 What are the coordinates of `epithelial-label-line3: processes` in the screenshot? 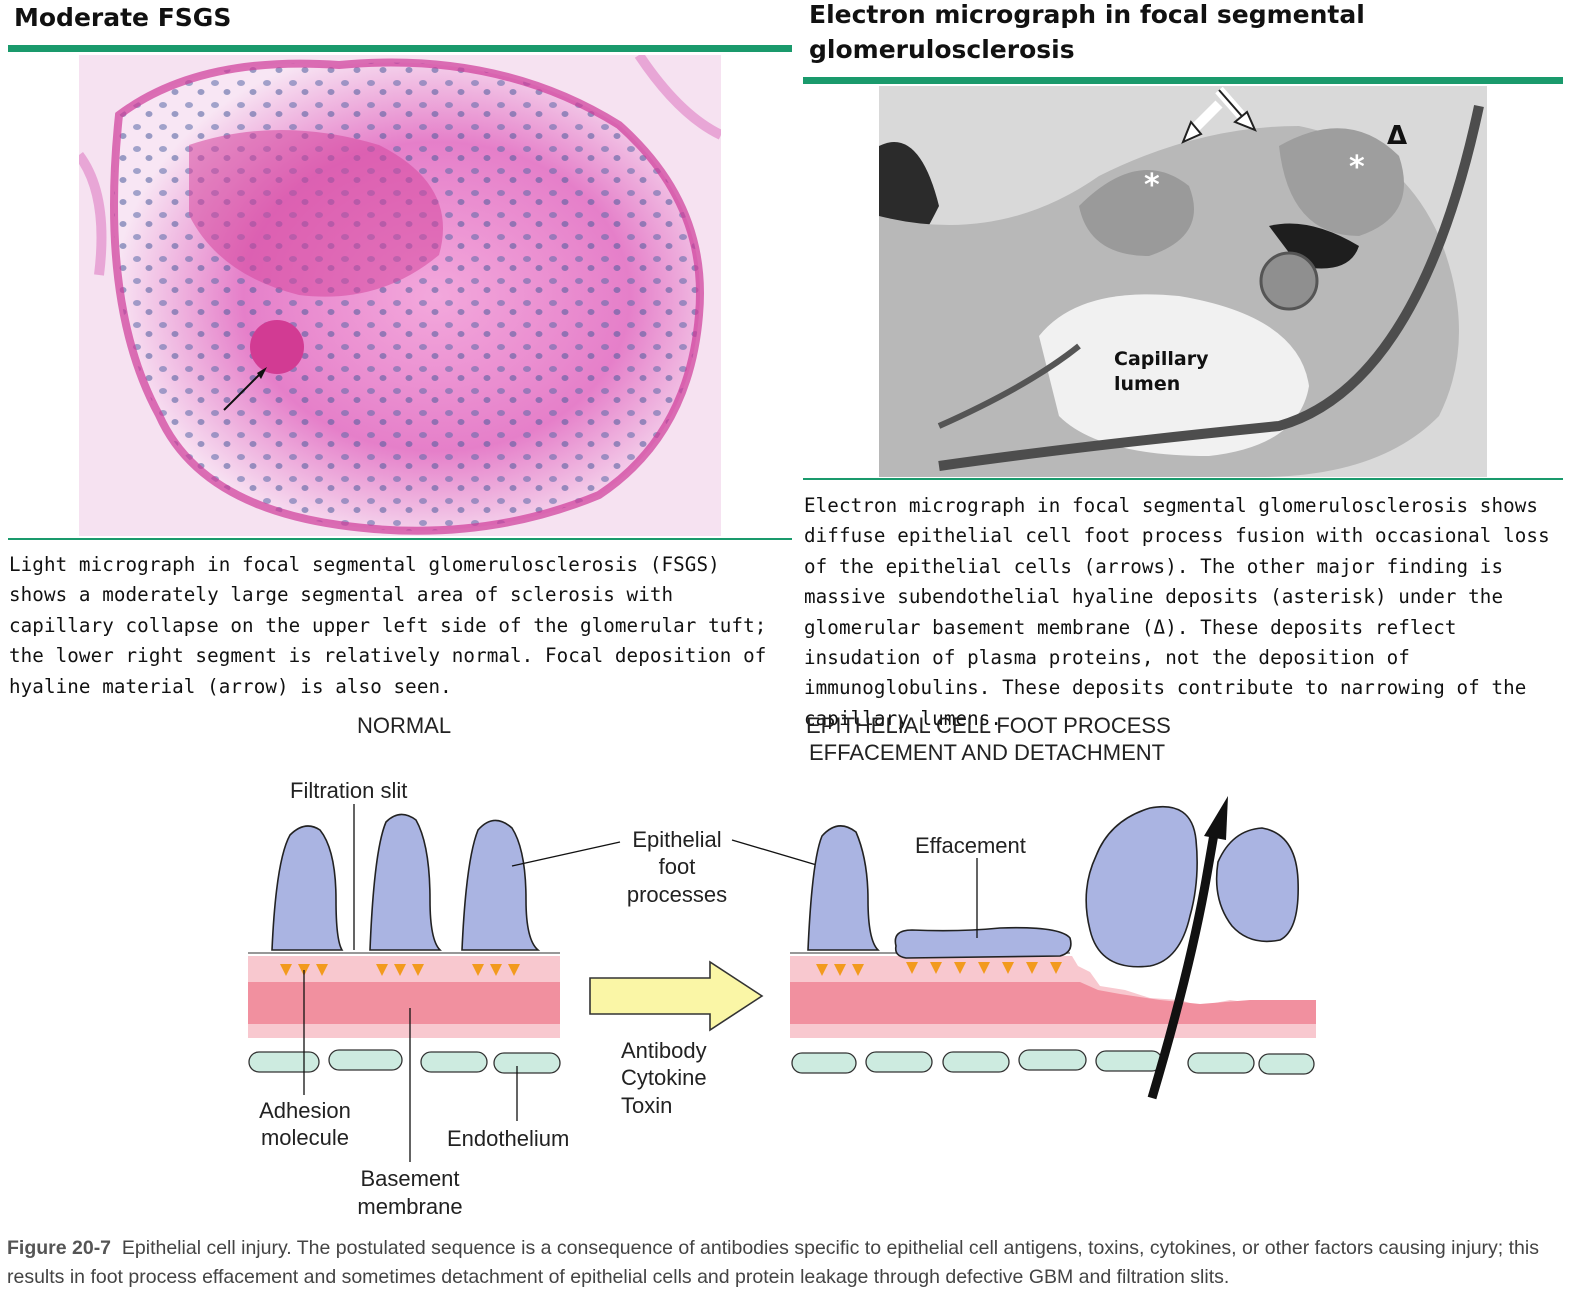 It's located at (677, 894).